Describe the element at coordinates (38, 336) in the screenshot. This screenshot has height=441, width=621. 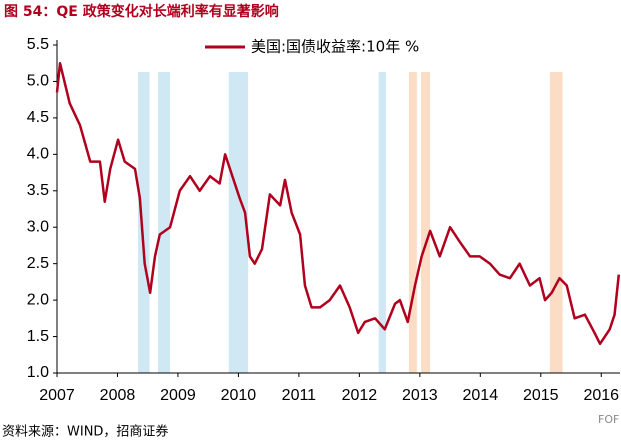
I see `y-tick-label: 1.5` at that location.